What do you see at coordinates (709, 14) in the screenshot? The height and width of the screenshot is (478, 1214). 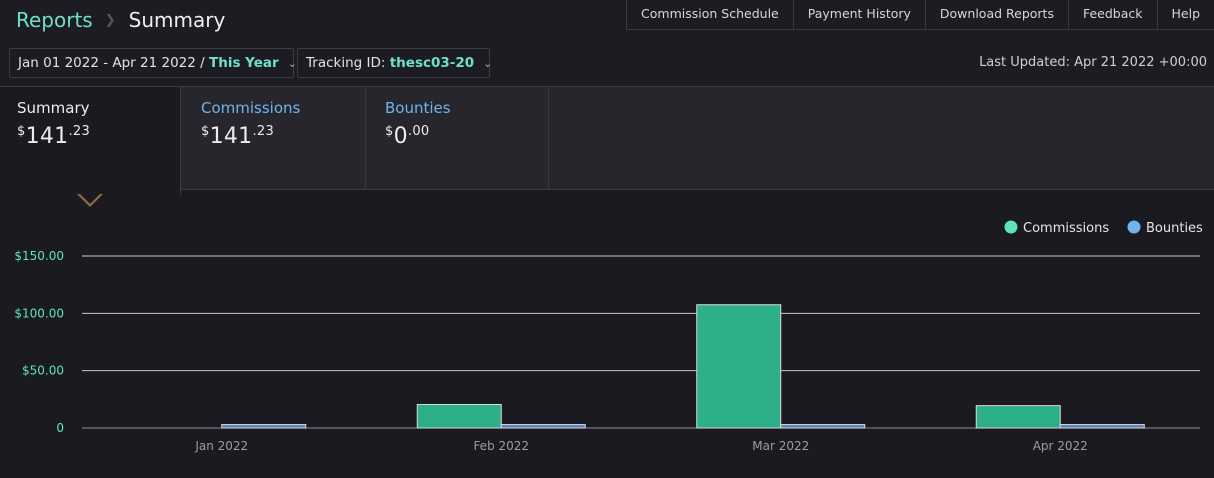 I see `commission-schedule-link: Commission Schedule` at bounding box center [709, 14].